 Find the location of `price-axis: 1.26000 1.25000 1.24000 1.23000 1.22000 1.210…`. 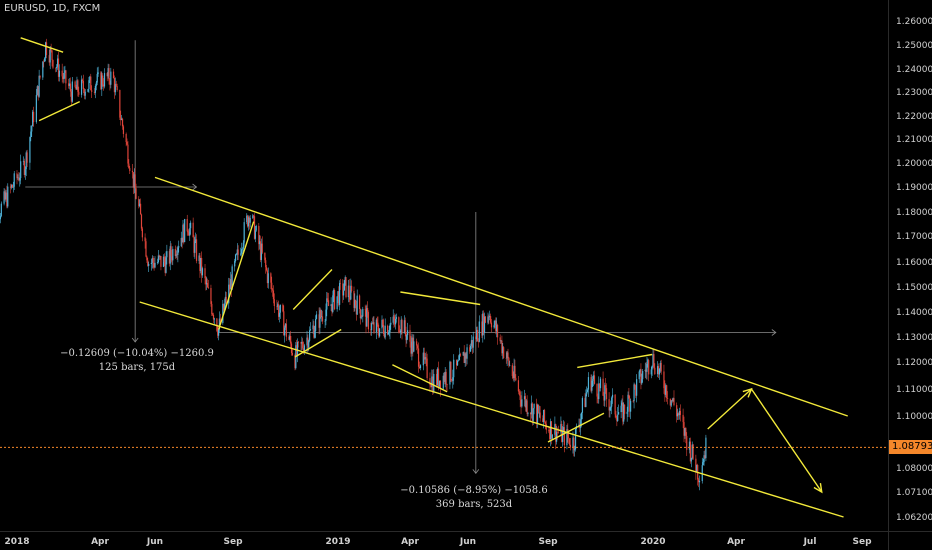

price-axis: 1.26000 1.25000 1.24000 1.23000 1.22000 1.210… is located at coordinates (914, 270).